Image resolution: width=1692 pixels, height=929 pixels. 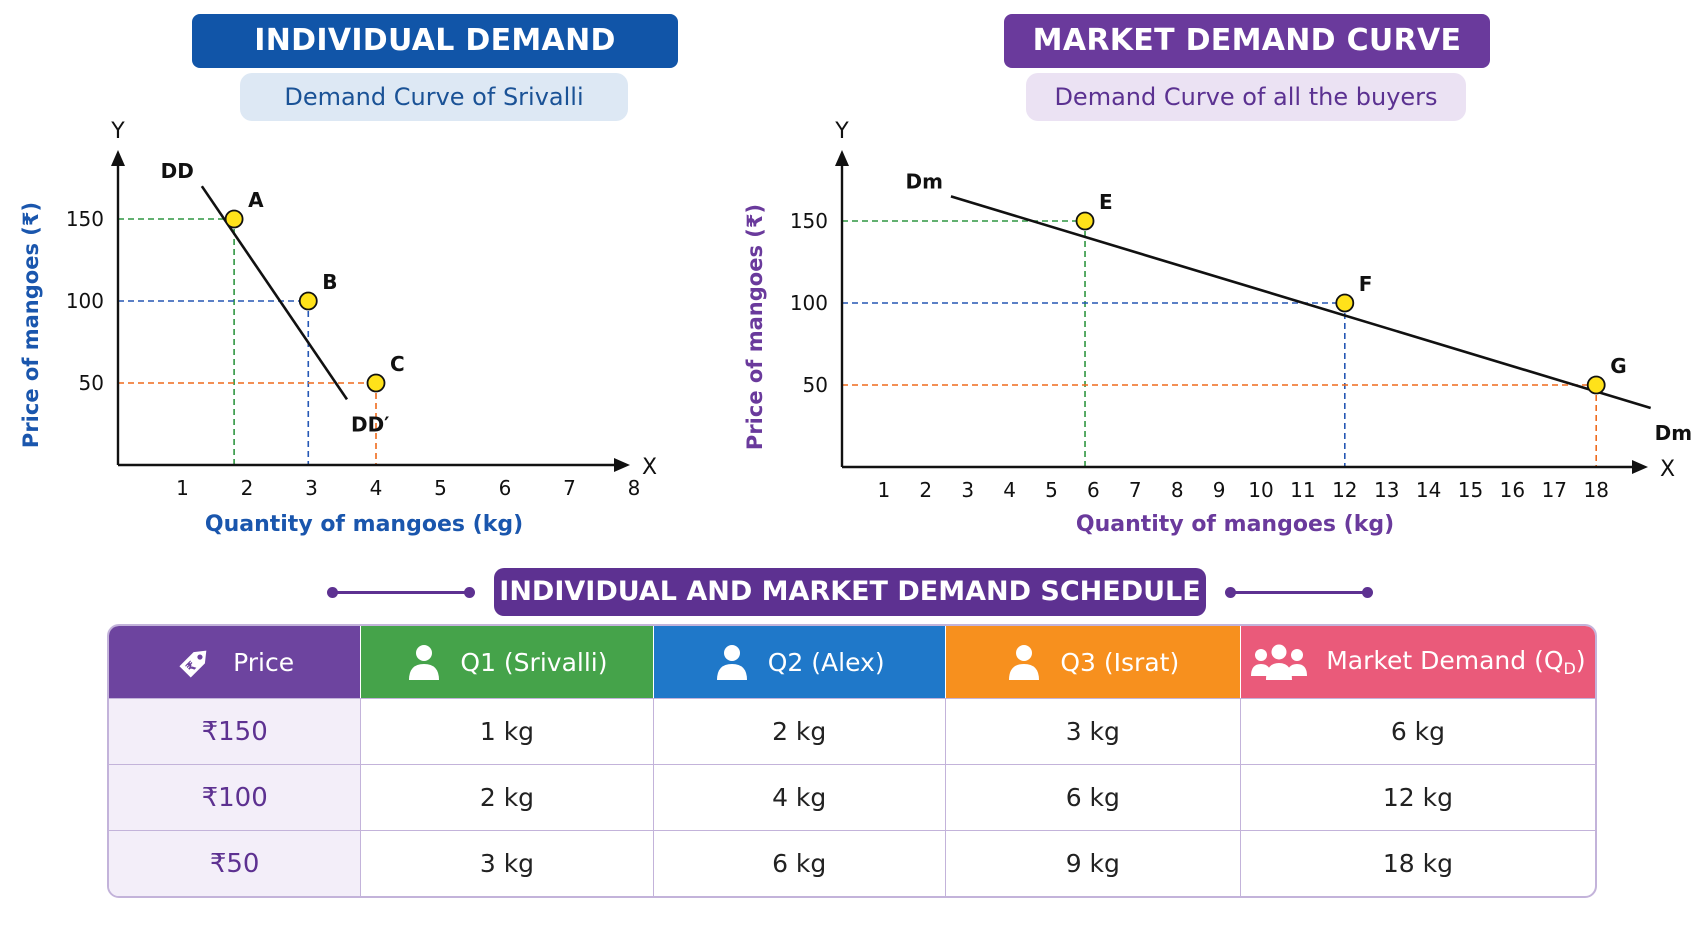 I want to click on curve-start-label: DD, so click(x=177, y=171).